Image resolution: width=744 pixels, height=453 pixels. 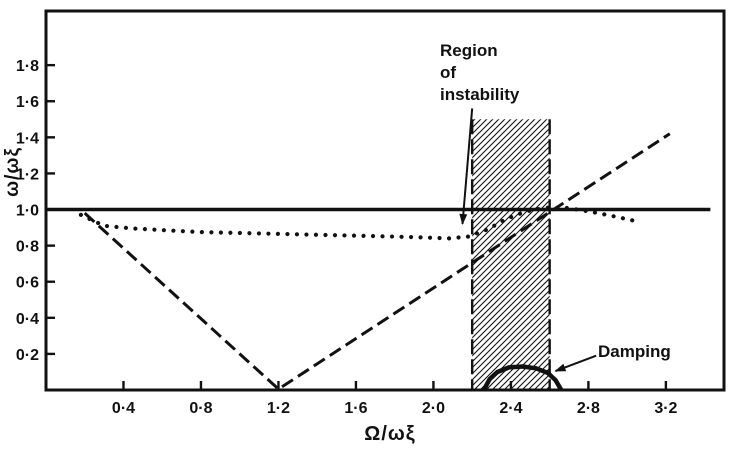 I want to click on y-tick-label: 1·0, so click(x=27, y=211).